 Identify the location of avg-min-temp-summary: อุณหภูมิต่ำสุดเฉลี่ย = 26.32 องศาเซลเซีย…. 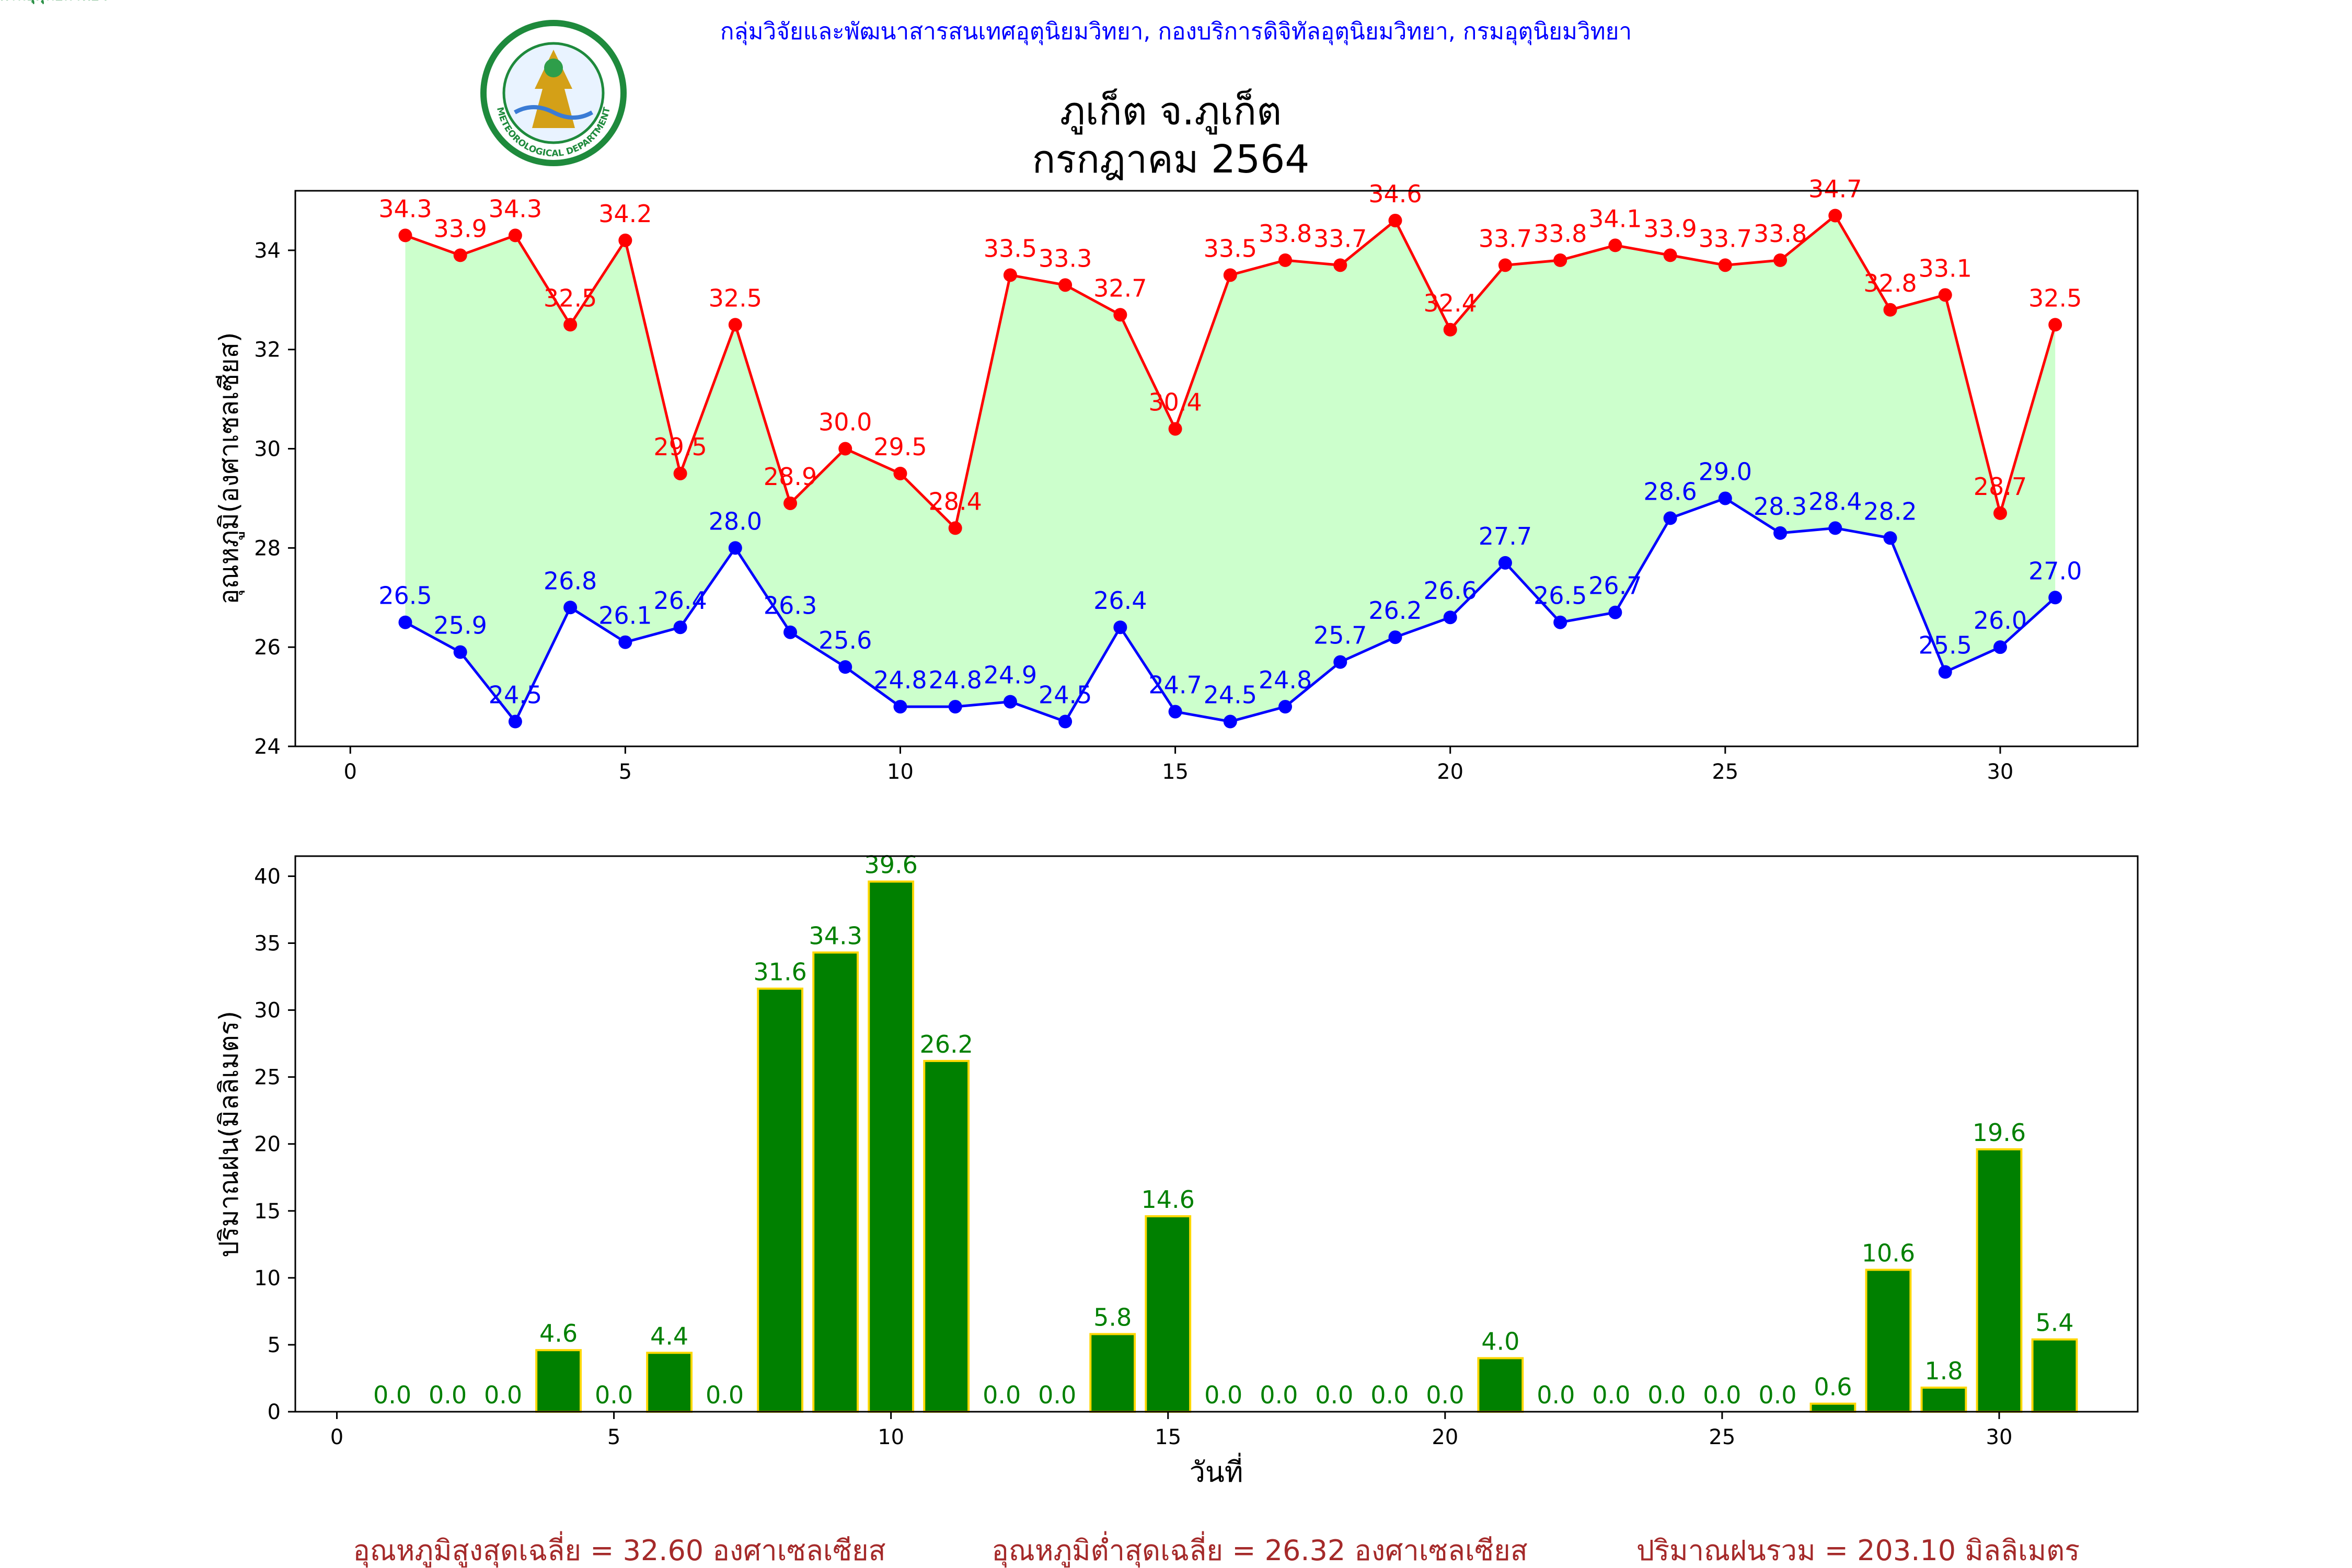
(1259, 1549).